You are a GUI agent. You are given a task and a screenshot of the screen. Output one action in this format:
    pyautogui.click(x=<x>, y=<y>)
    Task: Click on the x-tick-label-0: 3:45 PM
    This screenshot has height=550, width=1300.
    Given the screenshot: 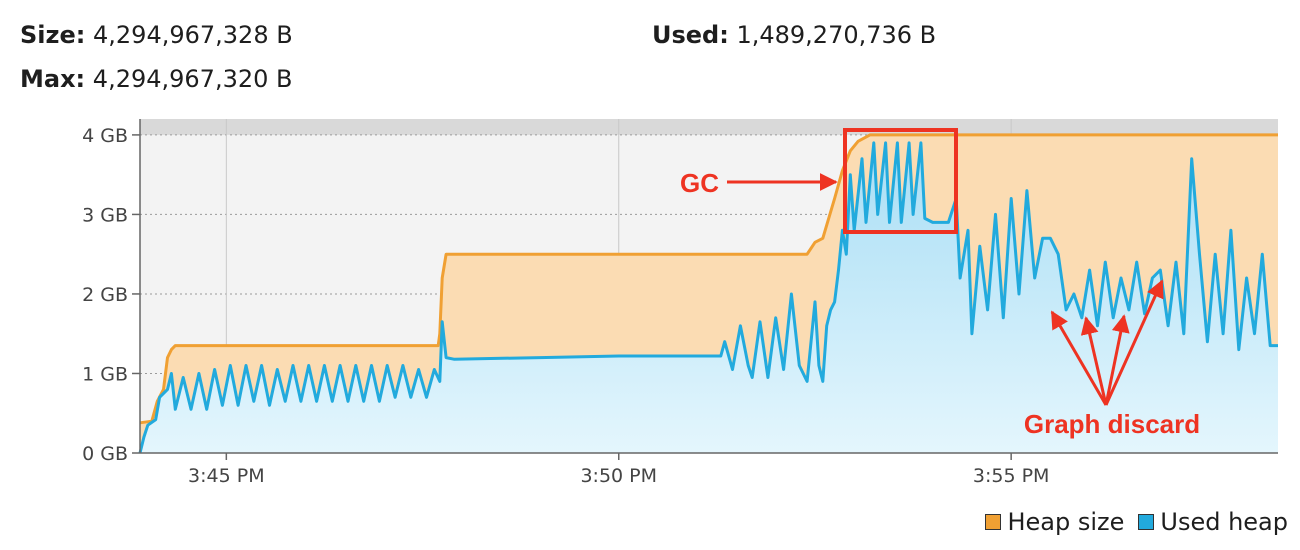 What is the action you would take?
    pyautogui.click(x=226, y=476)
    